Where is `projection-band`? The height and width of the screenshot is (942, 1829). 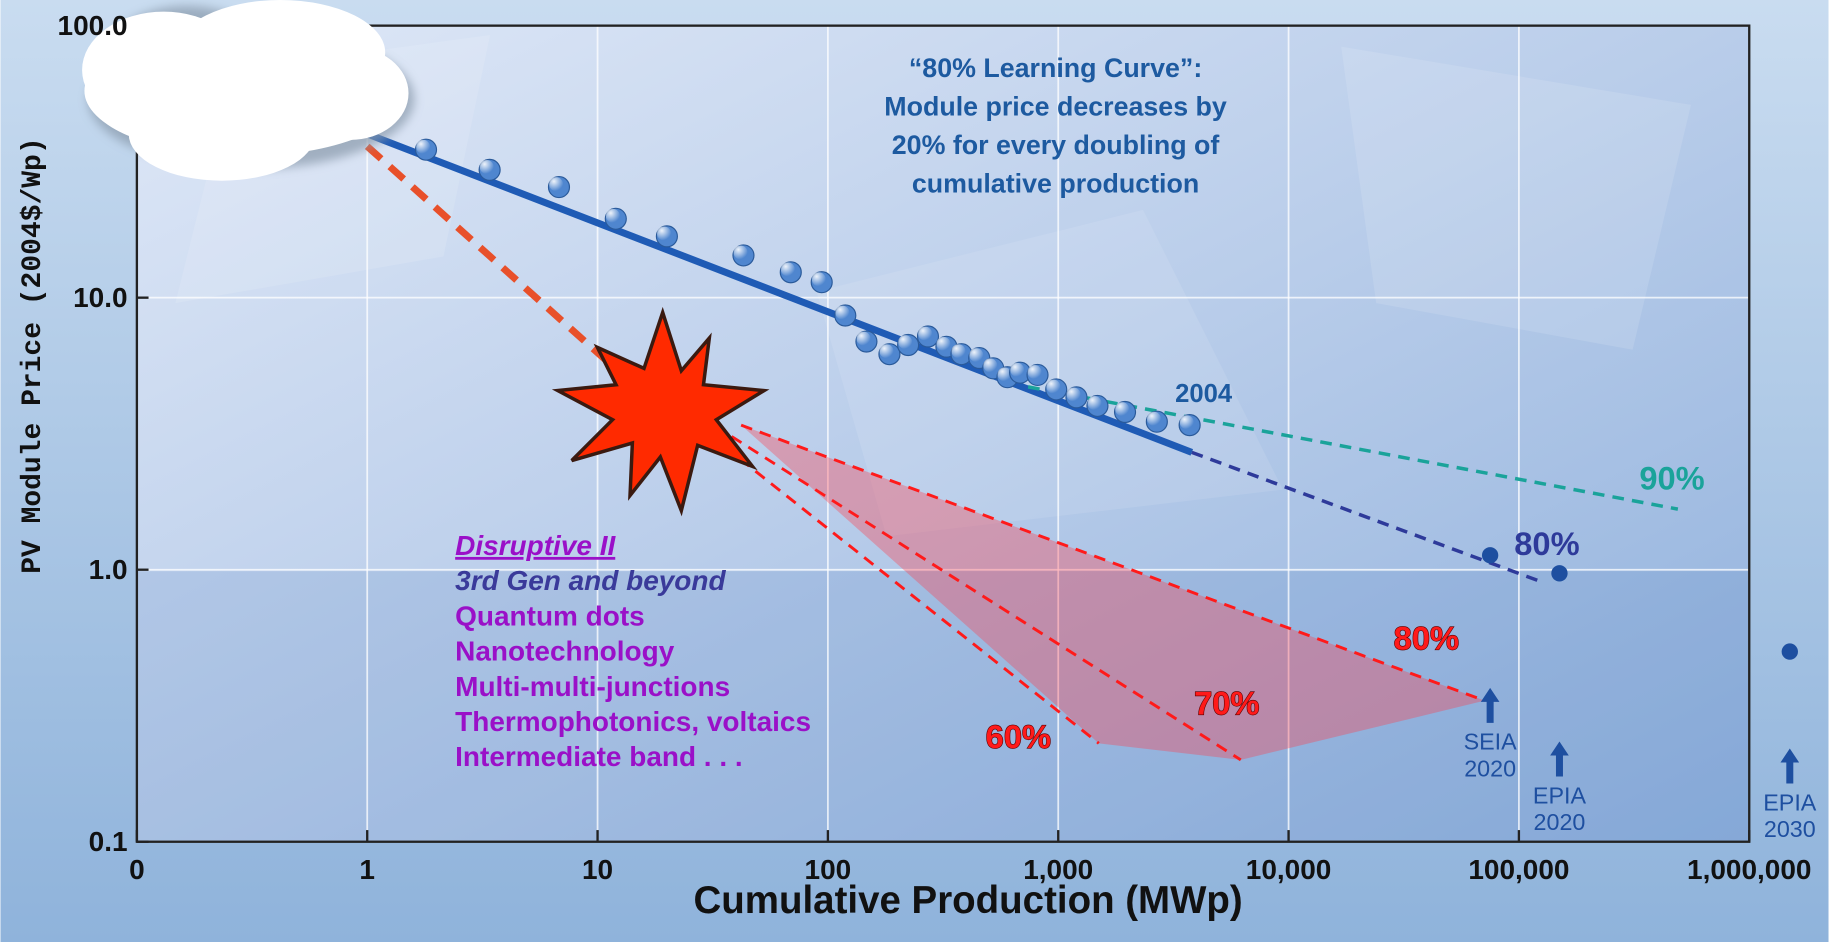 projection-band is located at coordinates (1113, 592).